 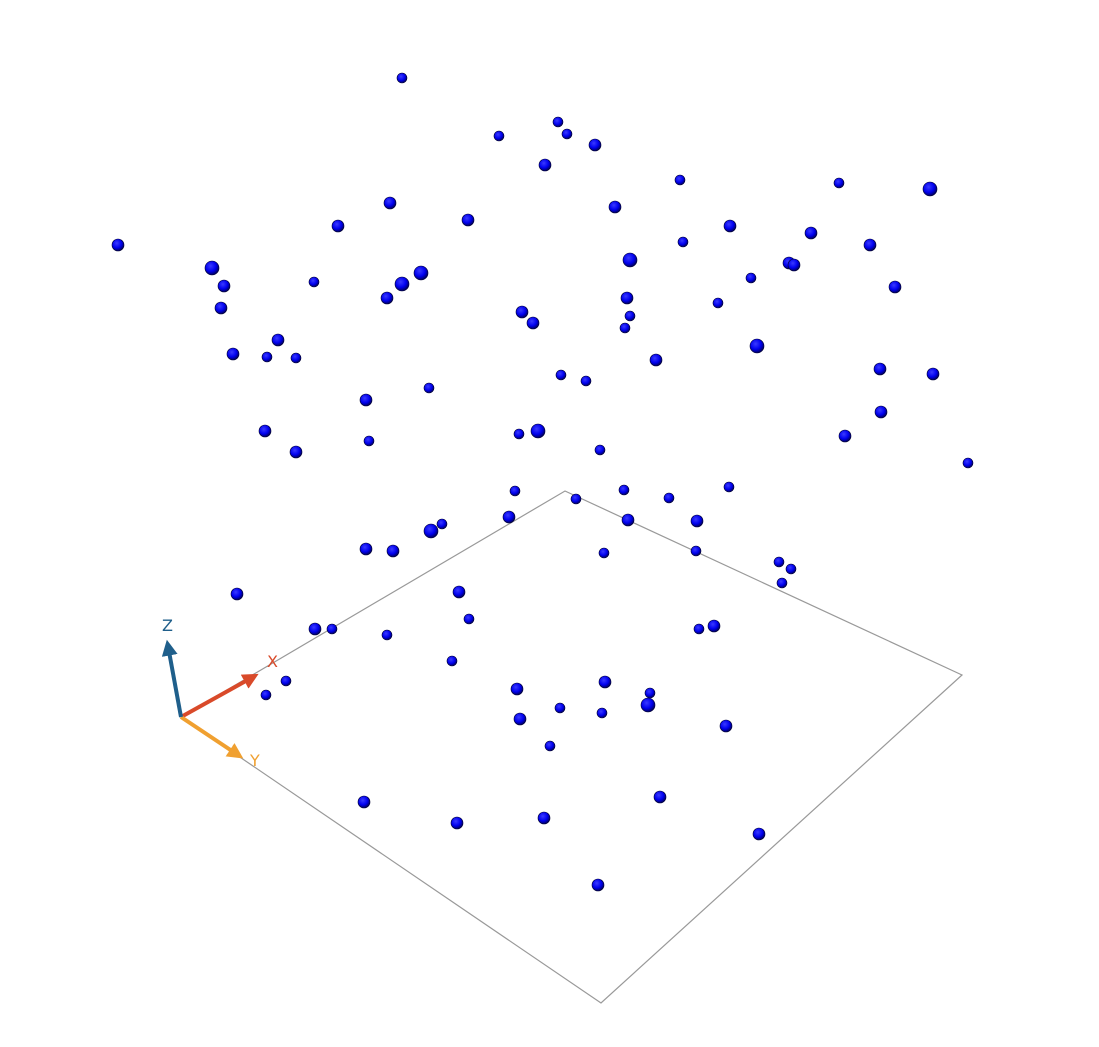 What do you see at coordinates (272, 661) in the screenshot?
I see `x-axis-label: X` at bounding box center [272, 661].